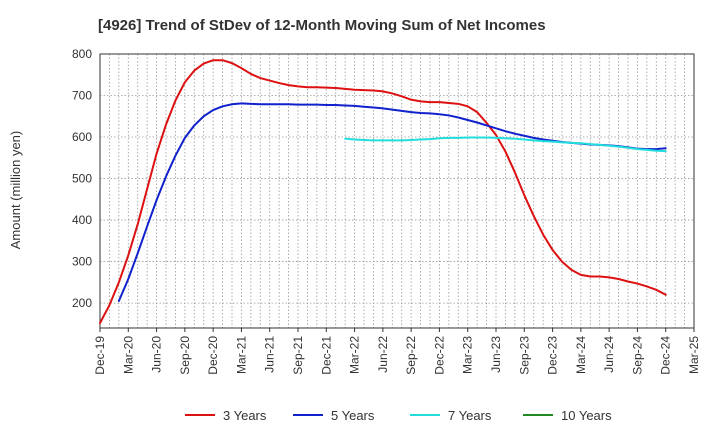  I want to click on x-tick-label: Dec-22, so click(439, 355).